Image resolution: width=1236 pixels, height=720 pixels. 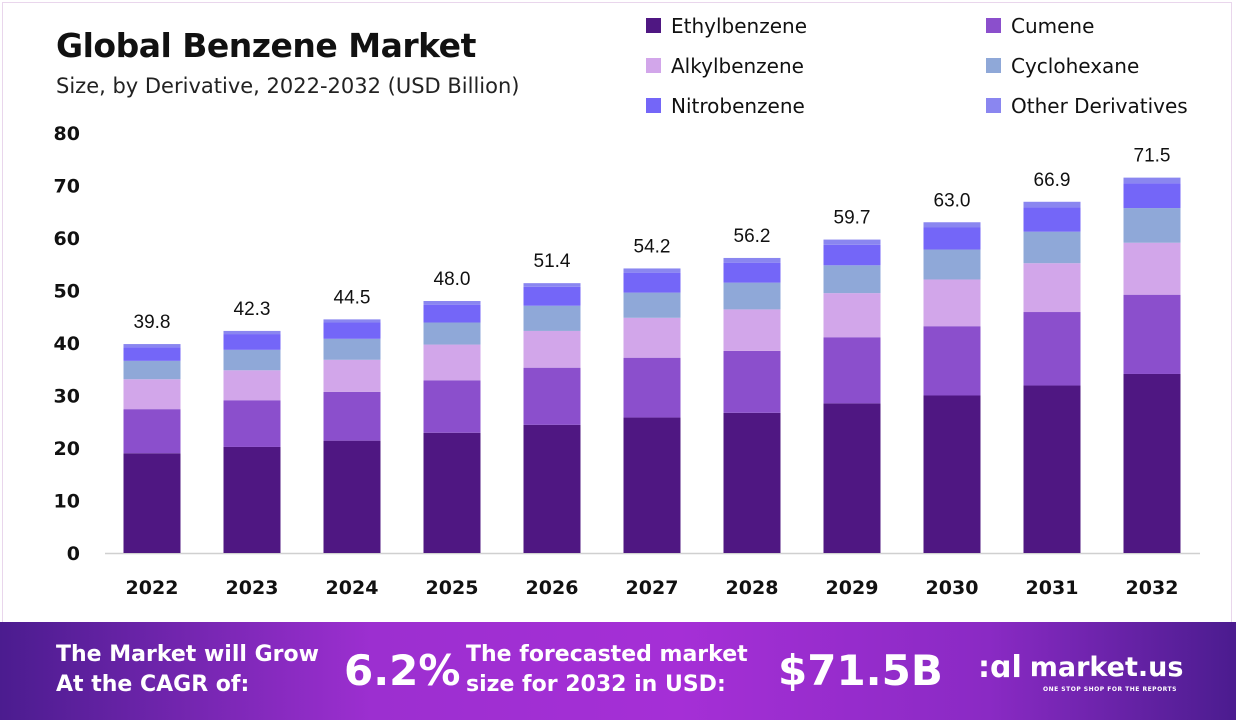 What do you see at coordinates (552, 261) in the screenshot?
I see `total-data-label: 51.4` at bounding box center [552, 261].